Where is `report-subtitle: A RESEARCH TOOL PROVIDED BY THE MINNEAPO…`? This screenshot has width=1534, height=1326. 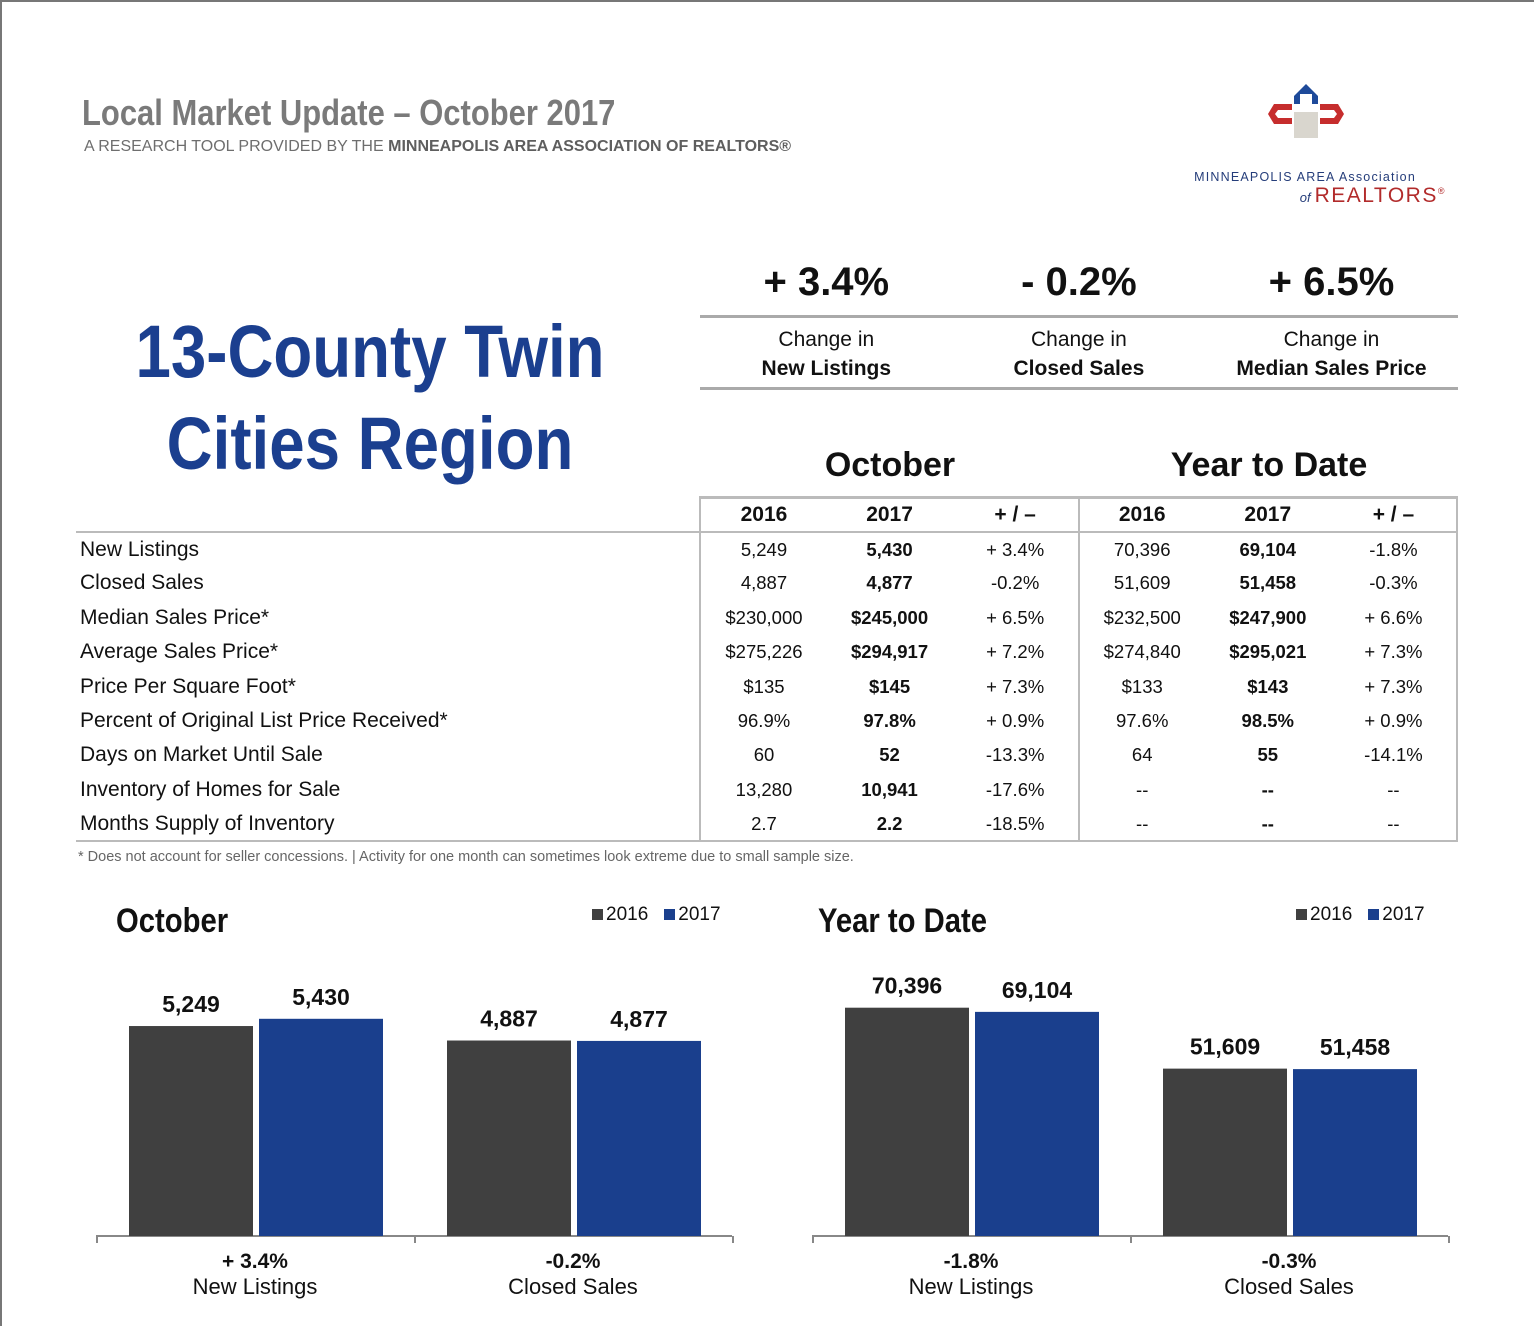
report-subtitle: A RESEARCH TOOL PROVIDED BY THE MINNEAPO… is located at coordinates (437, 147).